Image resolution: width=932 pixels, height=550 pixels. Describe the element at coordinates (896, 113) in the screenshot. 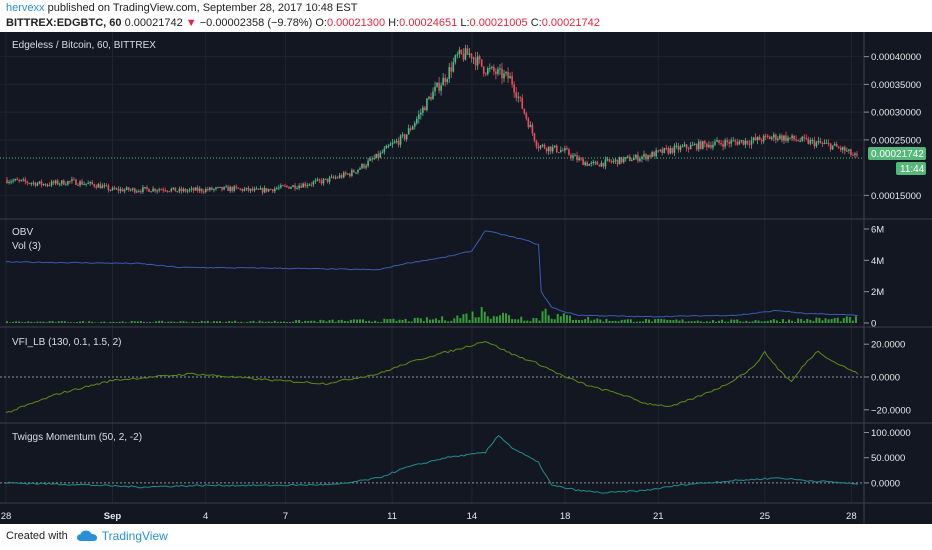

I see `price-tick-label: 0.00030000` at that location.